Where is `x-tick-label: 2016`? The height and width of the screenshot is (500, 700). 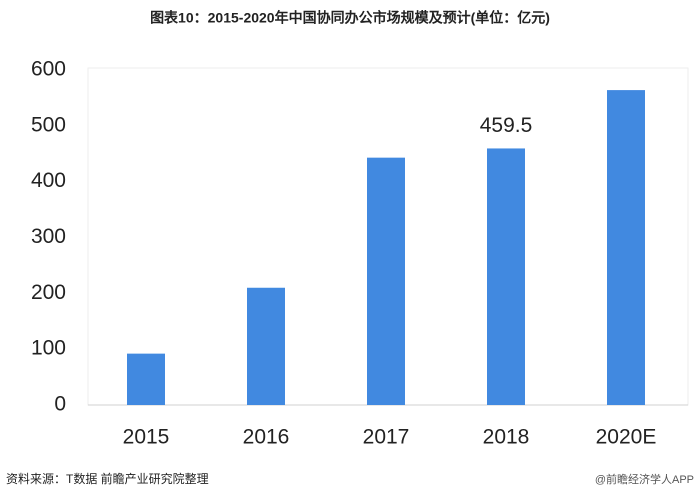
x-tick-label: 2016 is located at coordinates (266, 437).